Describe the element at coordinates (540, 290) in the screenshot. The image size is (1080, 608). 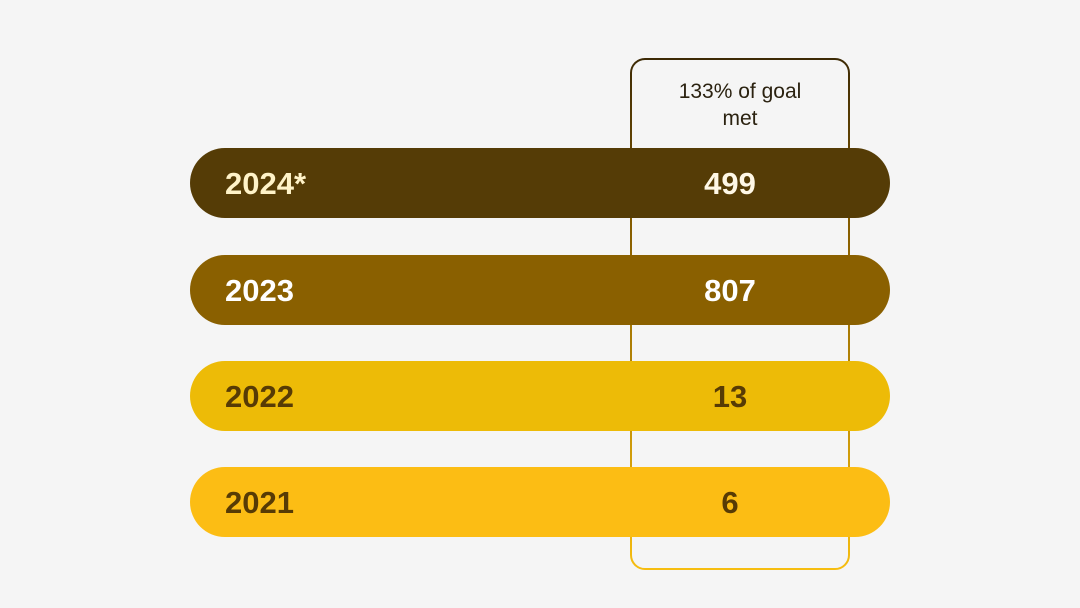
I see `year-row: 2023 807` at that location.